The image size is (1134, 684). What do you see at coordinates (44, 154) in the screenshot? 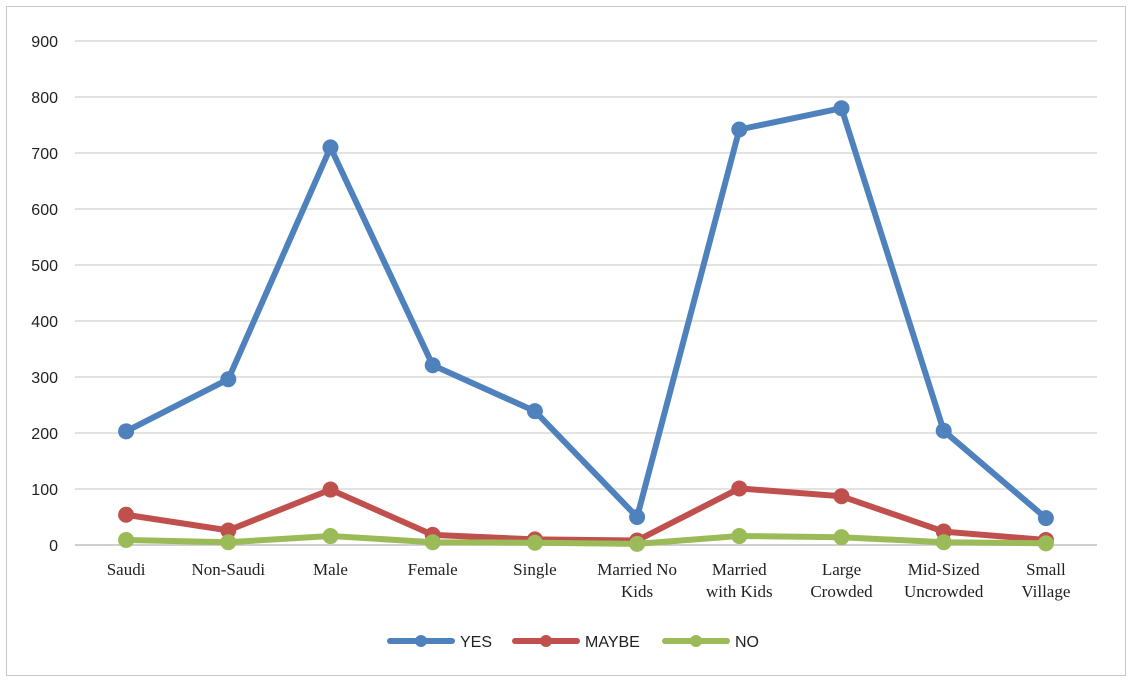
I see `y-tick-label: 700` at bounding box center [44, 154].